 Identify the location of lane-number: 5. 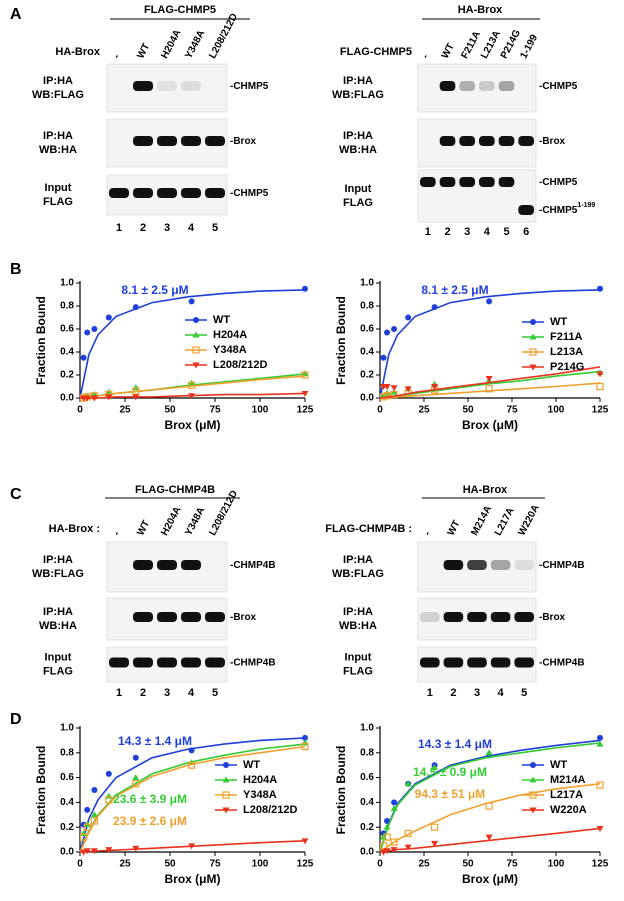
(215, 693).